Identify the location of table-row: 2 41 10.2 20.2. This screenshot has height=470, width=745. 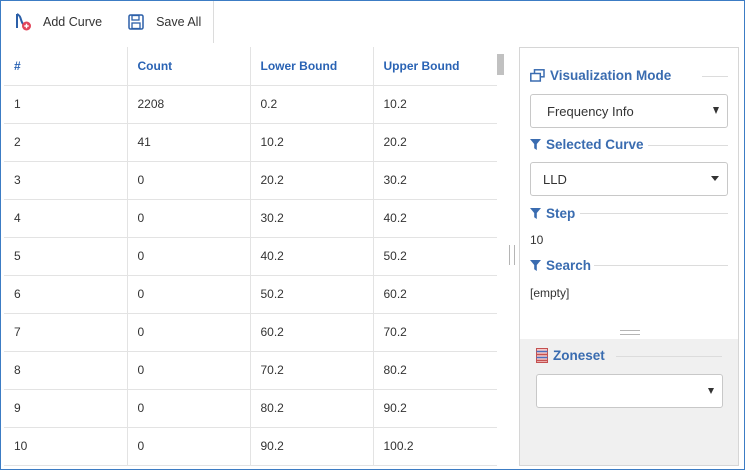
(250, 142).